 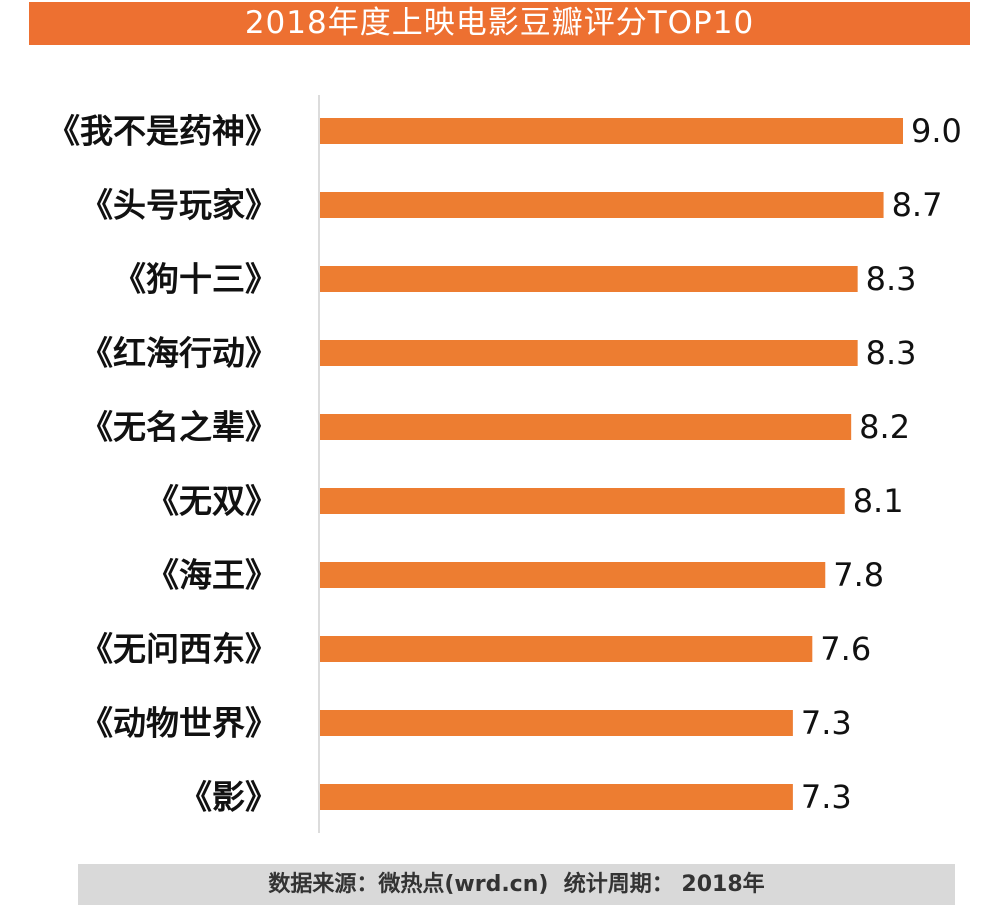 What do you see at coordinates (212, 501) in the screenshot?
I see `category-label: 《无双》` at bounding box center [212, 501].